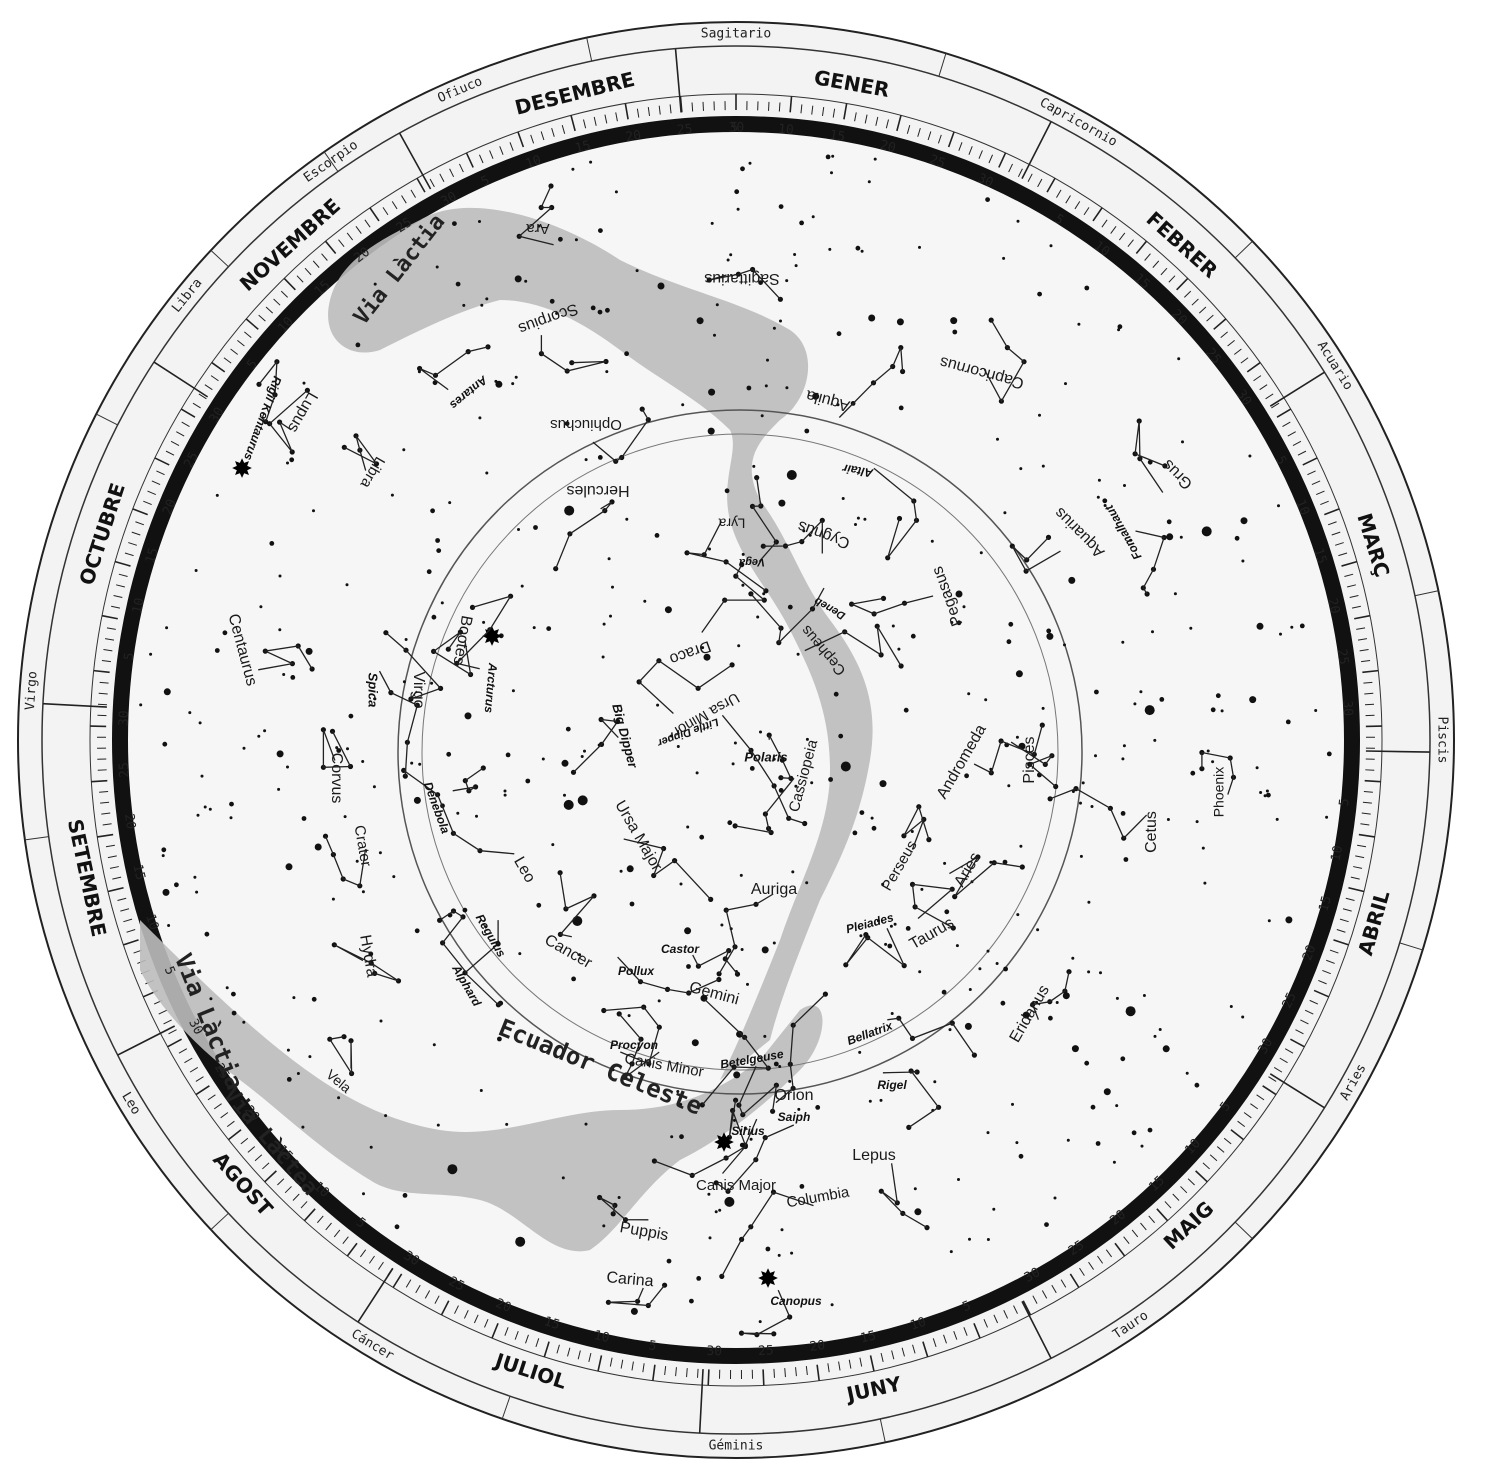  Describe the element at coordinates (1151, 832) in the screenshot. I see `constellation-label: Cetus` at that location.